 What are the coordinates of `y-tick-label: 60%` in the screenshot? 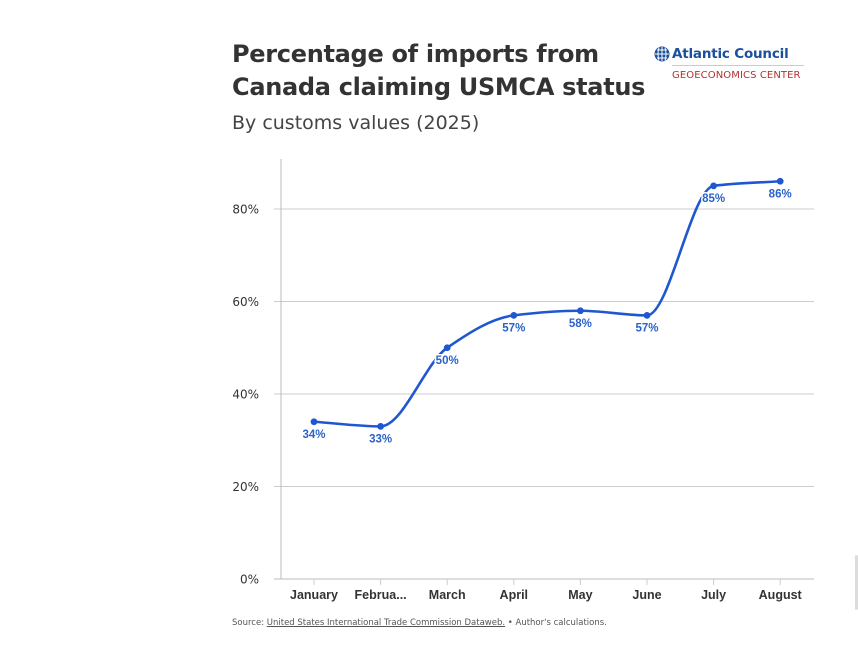 It's located at (245, 302).